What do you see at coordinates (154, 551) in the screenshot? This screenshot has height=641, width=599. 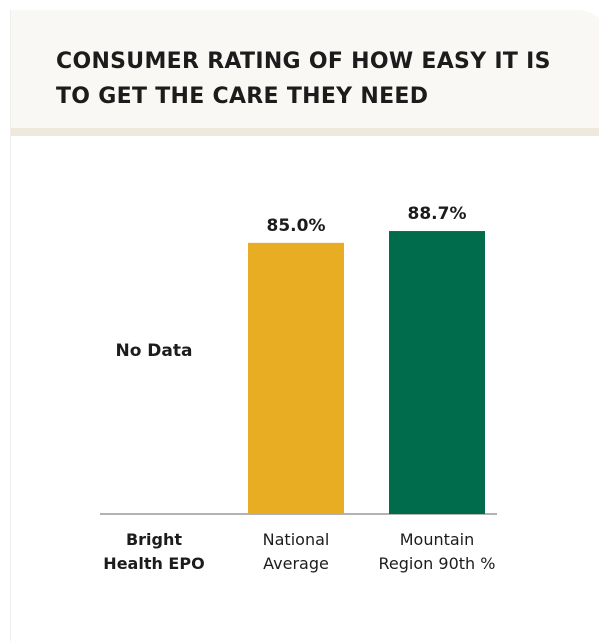 I see `x-tick-label: Bright Health EPO` at bounding box center [154, 551].